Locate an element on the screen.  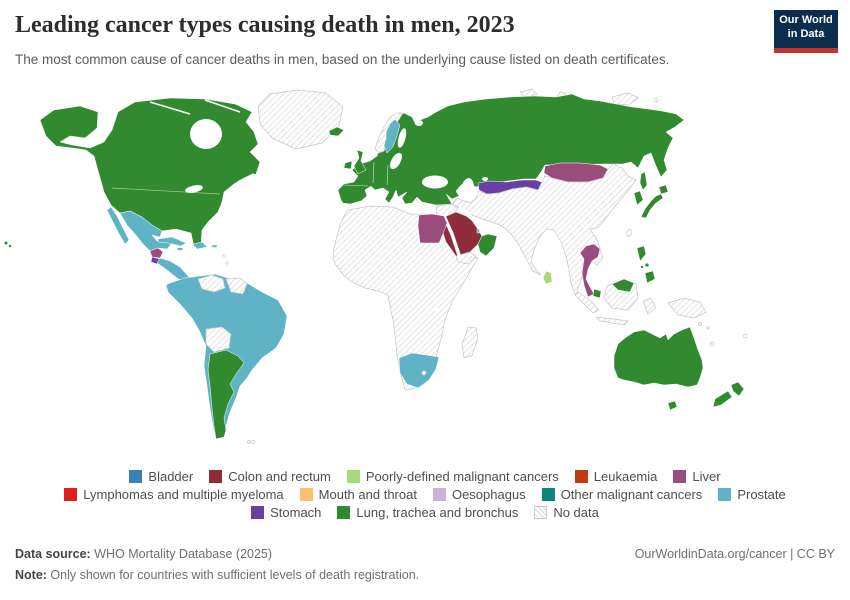
region-egypt-liver is located at coordinates (432, 228).